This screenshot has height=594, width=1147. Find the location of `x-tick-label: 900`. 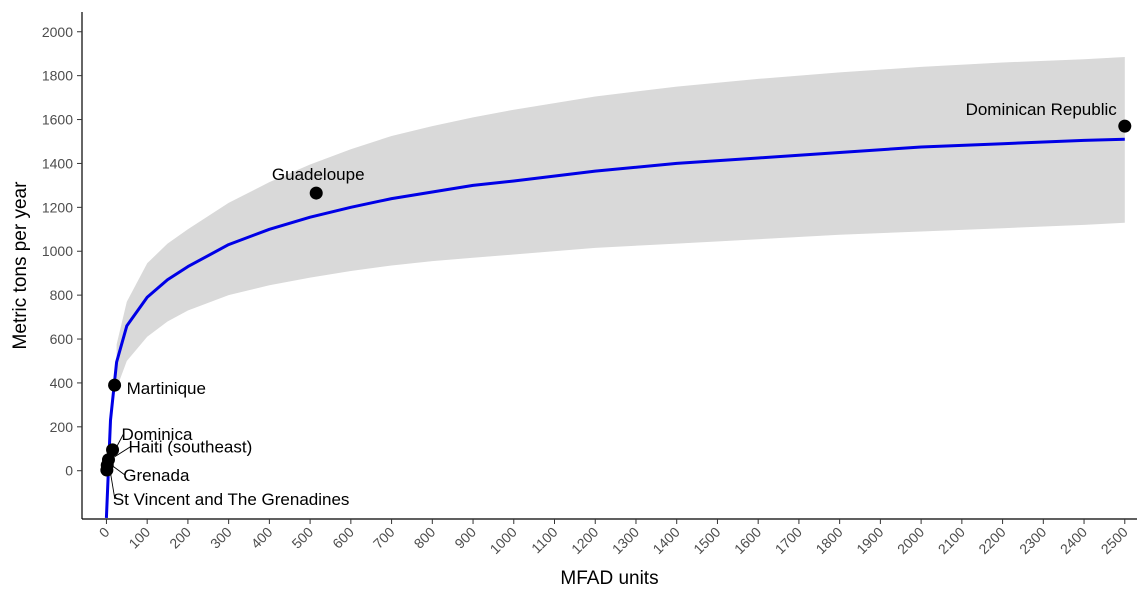

x-tick-label: 900 is located at coordinates (465, 538).